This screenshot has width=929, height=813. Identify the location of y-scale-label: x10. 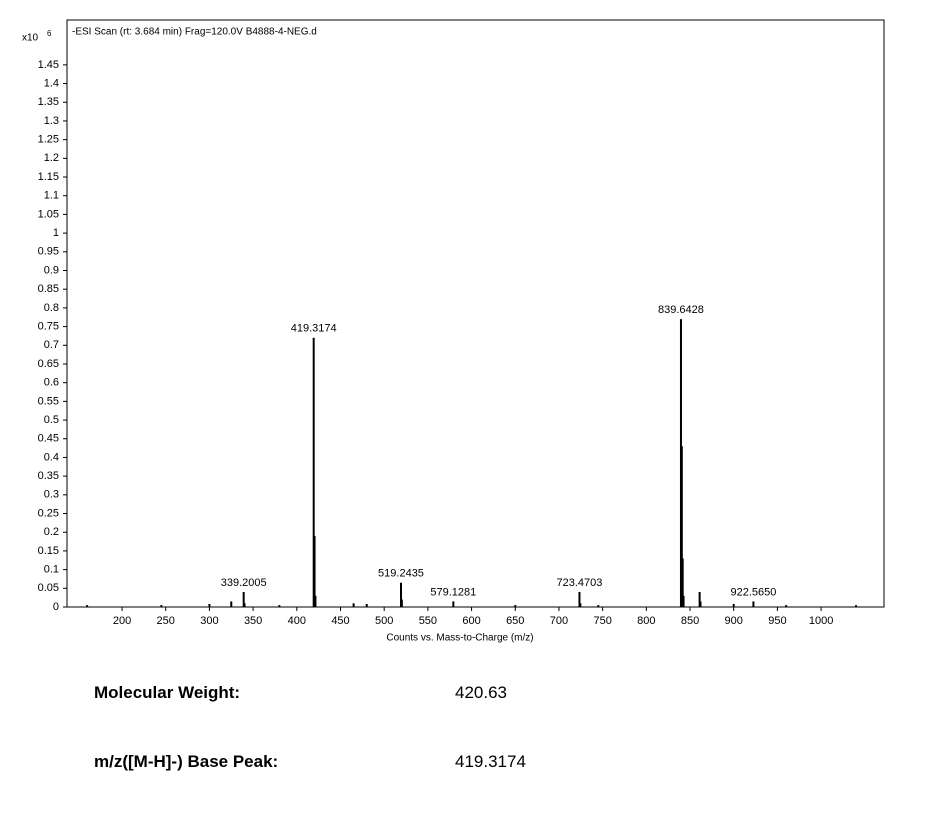
(30, 38).